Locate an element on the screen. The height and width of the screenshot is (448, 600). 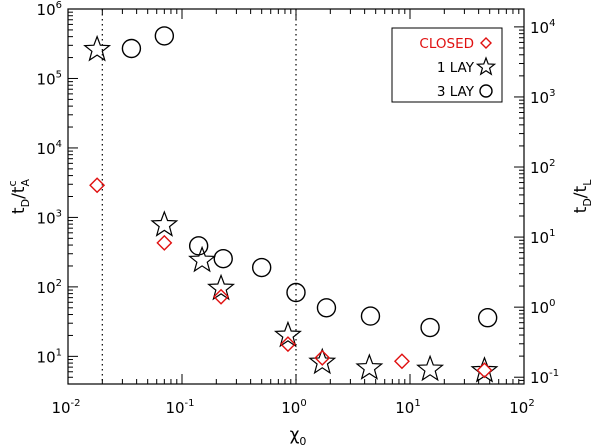
y-tick-label: 10¹ is located at coordinates (49, 356).